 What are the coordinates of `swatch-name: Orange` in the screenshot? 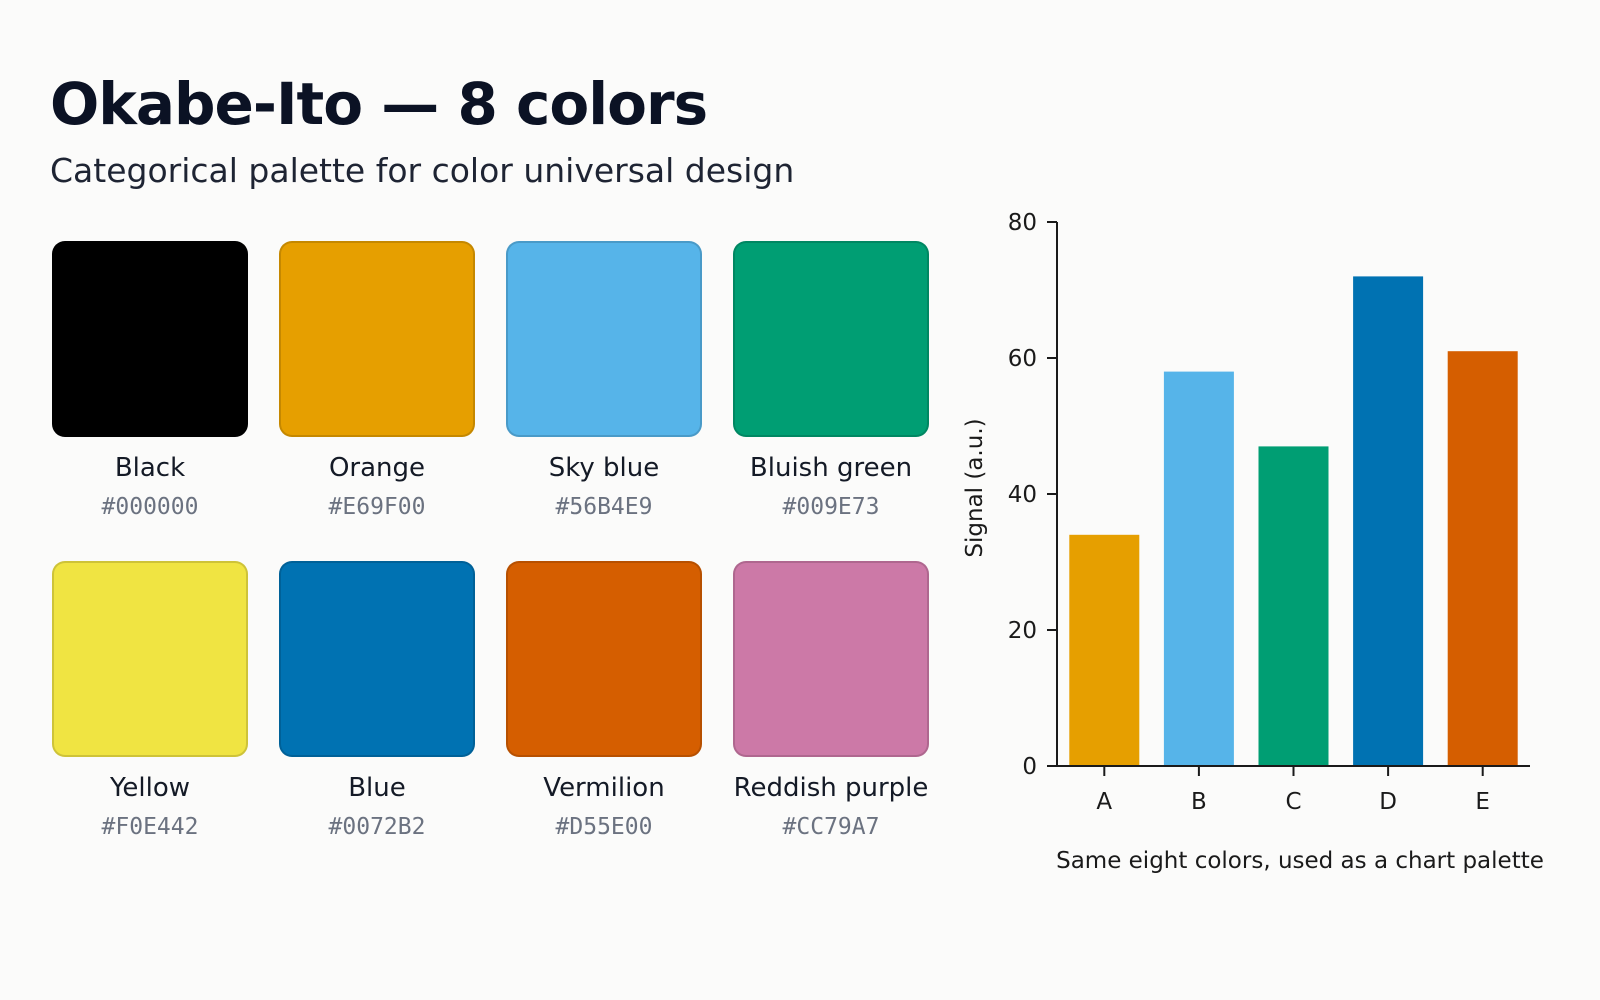 It's located at (377, 468).